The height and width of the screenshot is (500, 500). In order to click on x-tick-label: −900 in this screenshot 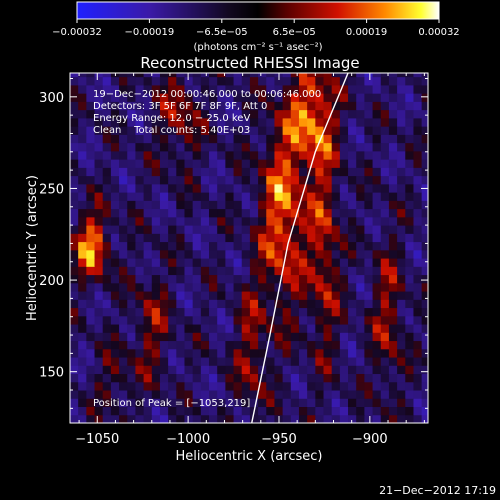, I will do `click(370, 439)`.